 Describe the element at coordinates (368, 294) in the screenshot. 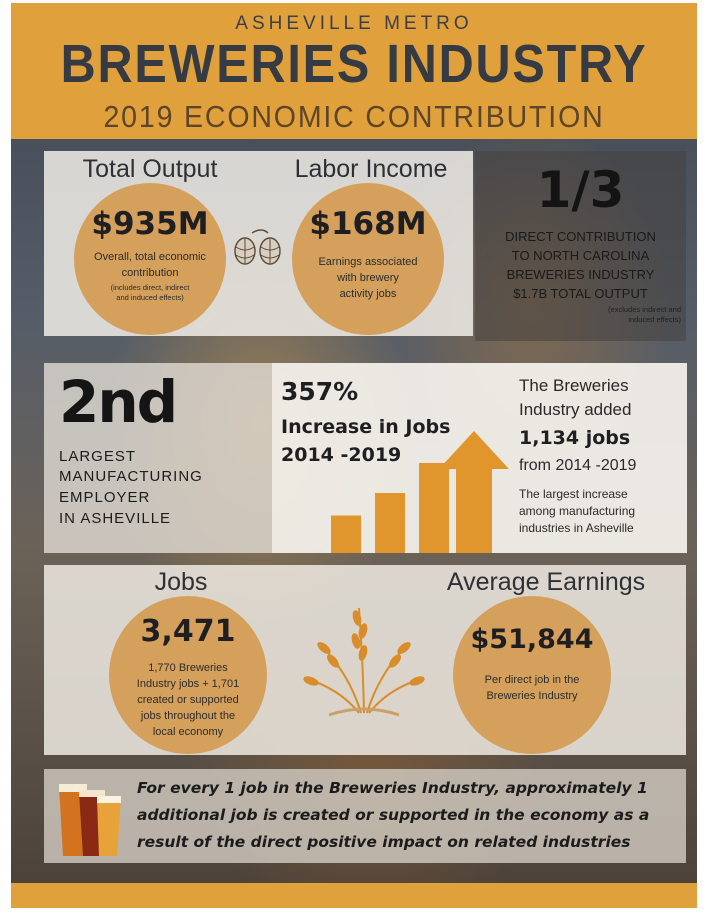

I see `labor-income-desc-3: activity jobs` at that location.